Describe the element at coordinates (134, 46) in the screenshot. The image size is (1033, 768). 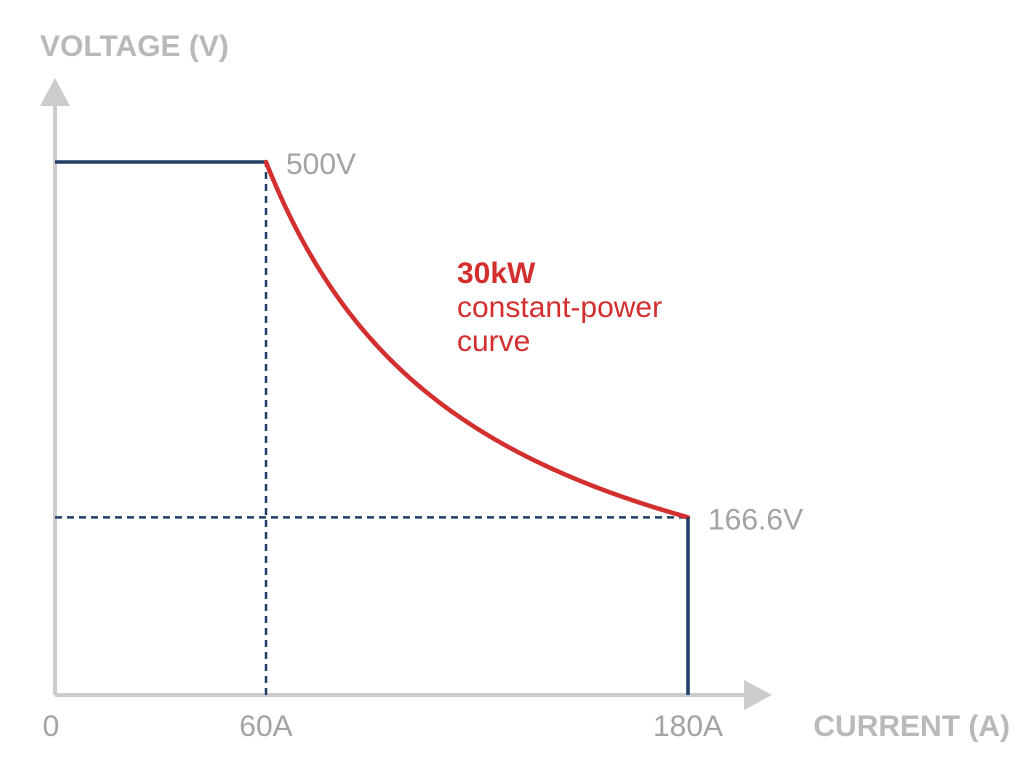
I see `y-axis-title: VOLTAGE (V)` at that location.